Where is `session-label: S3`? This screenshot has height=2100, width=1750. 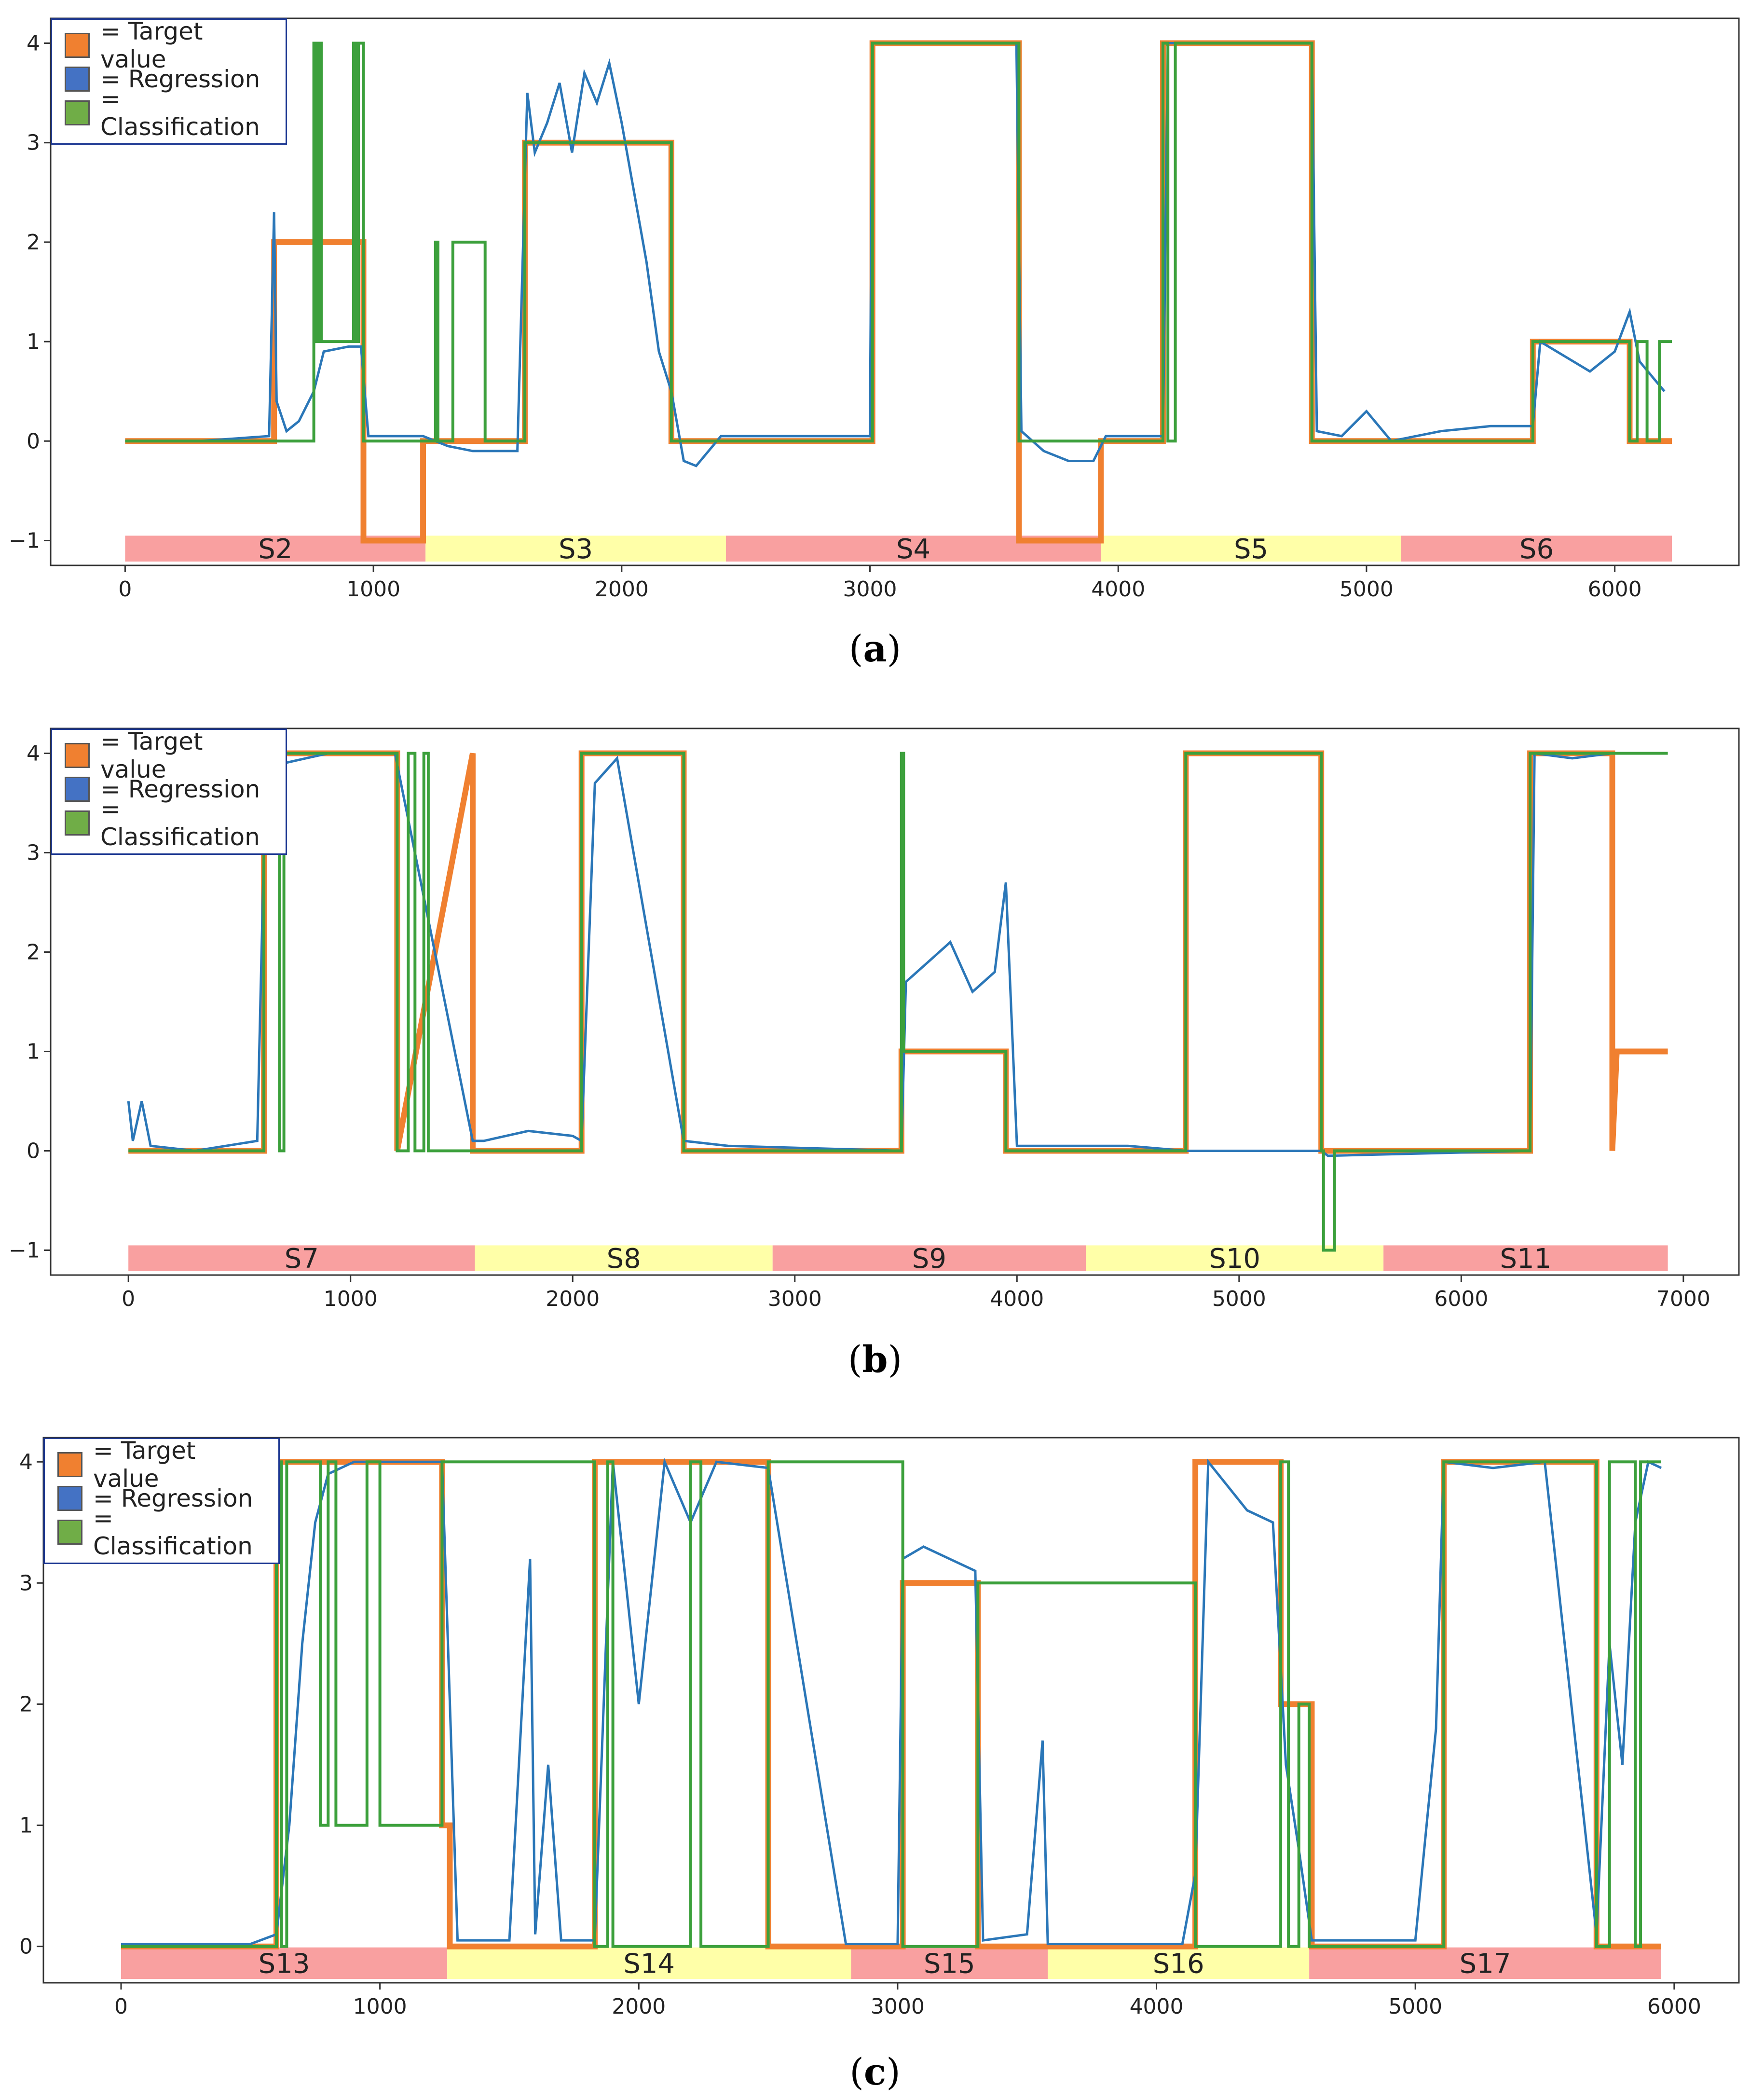 session-label: S3 is located at coordinates (576, 549).